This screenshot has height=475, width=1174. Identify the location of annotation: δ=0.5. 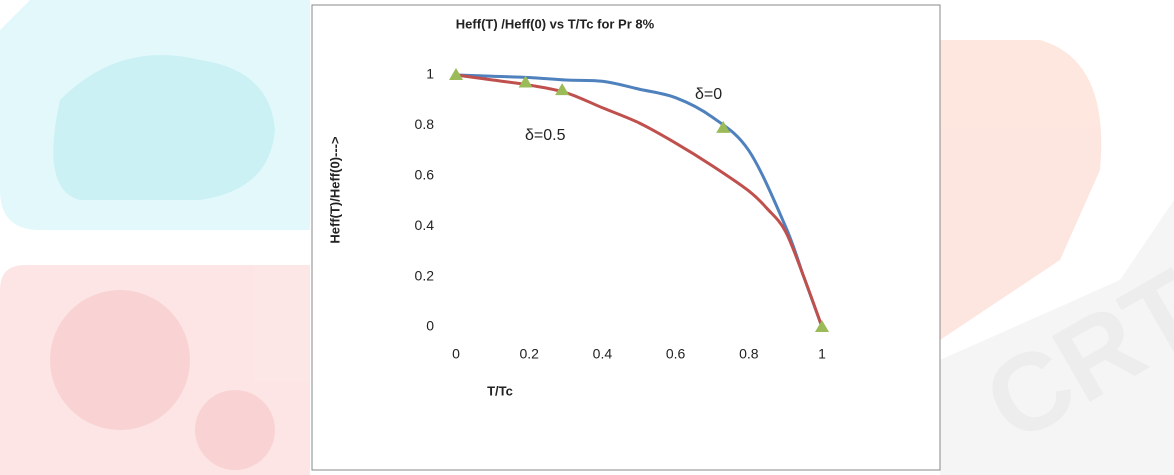
(545, 135).